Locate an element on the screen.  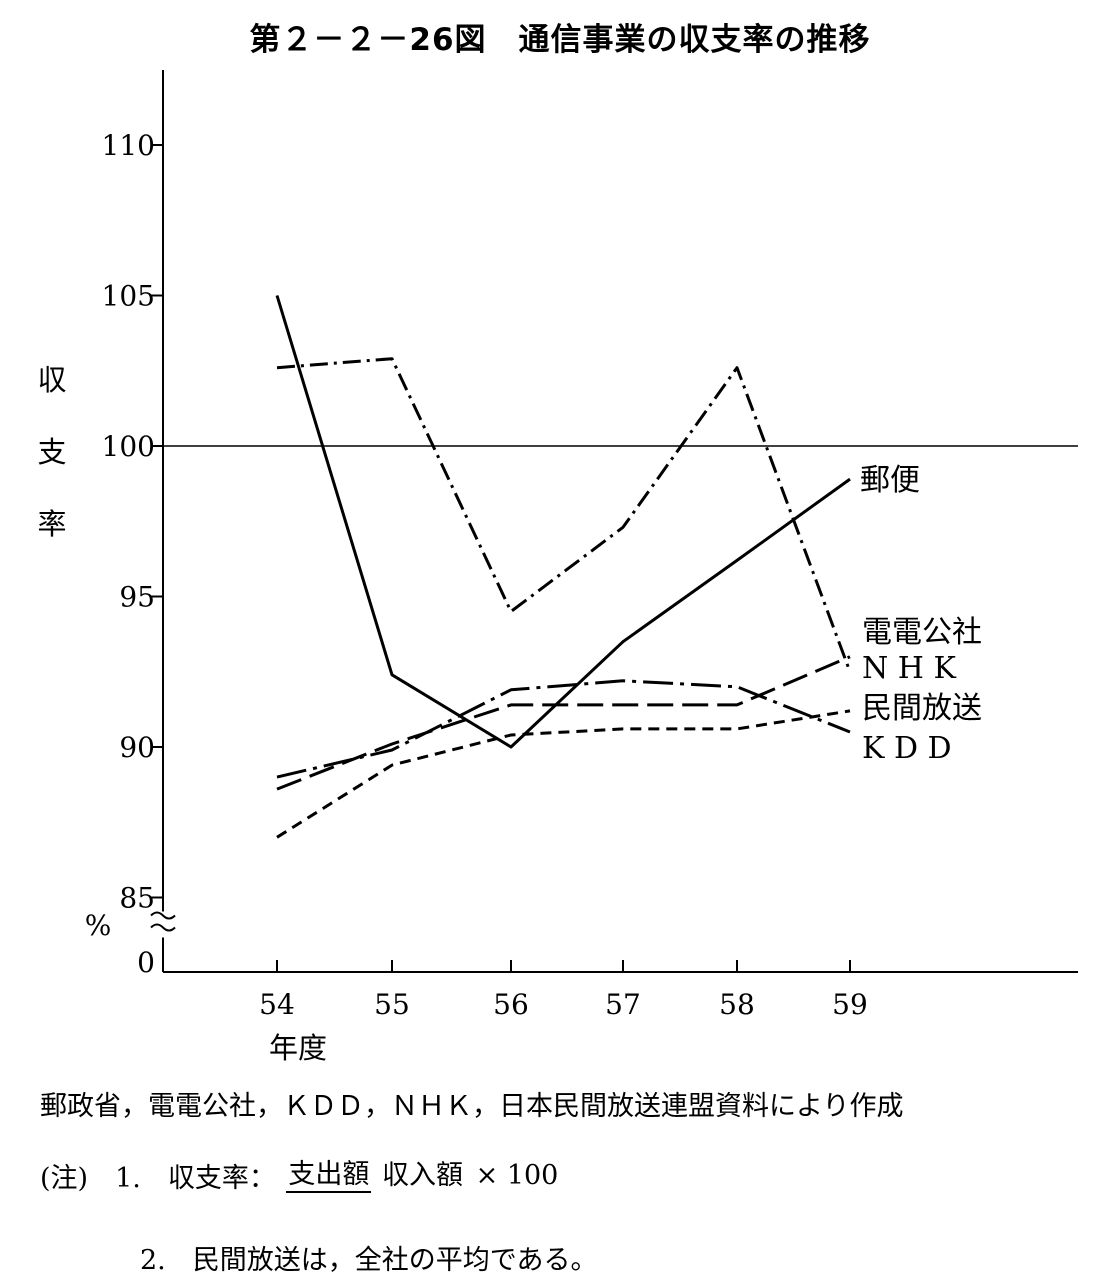
x-tick-label: 57 is located at coordinates (623, 1004).